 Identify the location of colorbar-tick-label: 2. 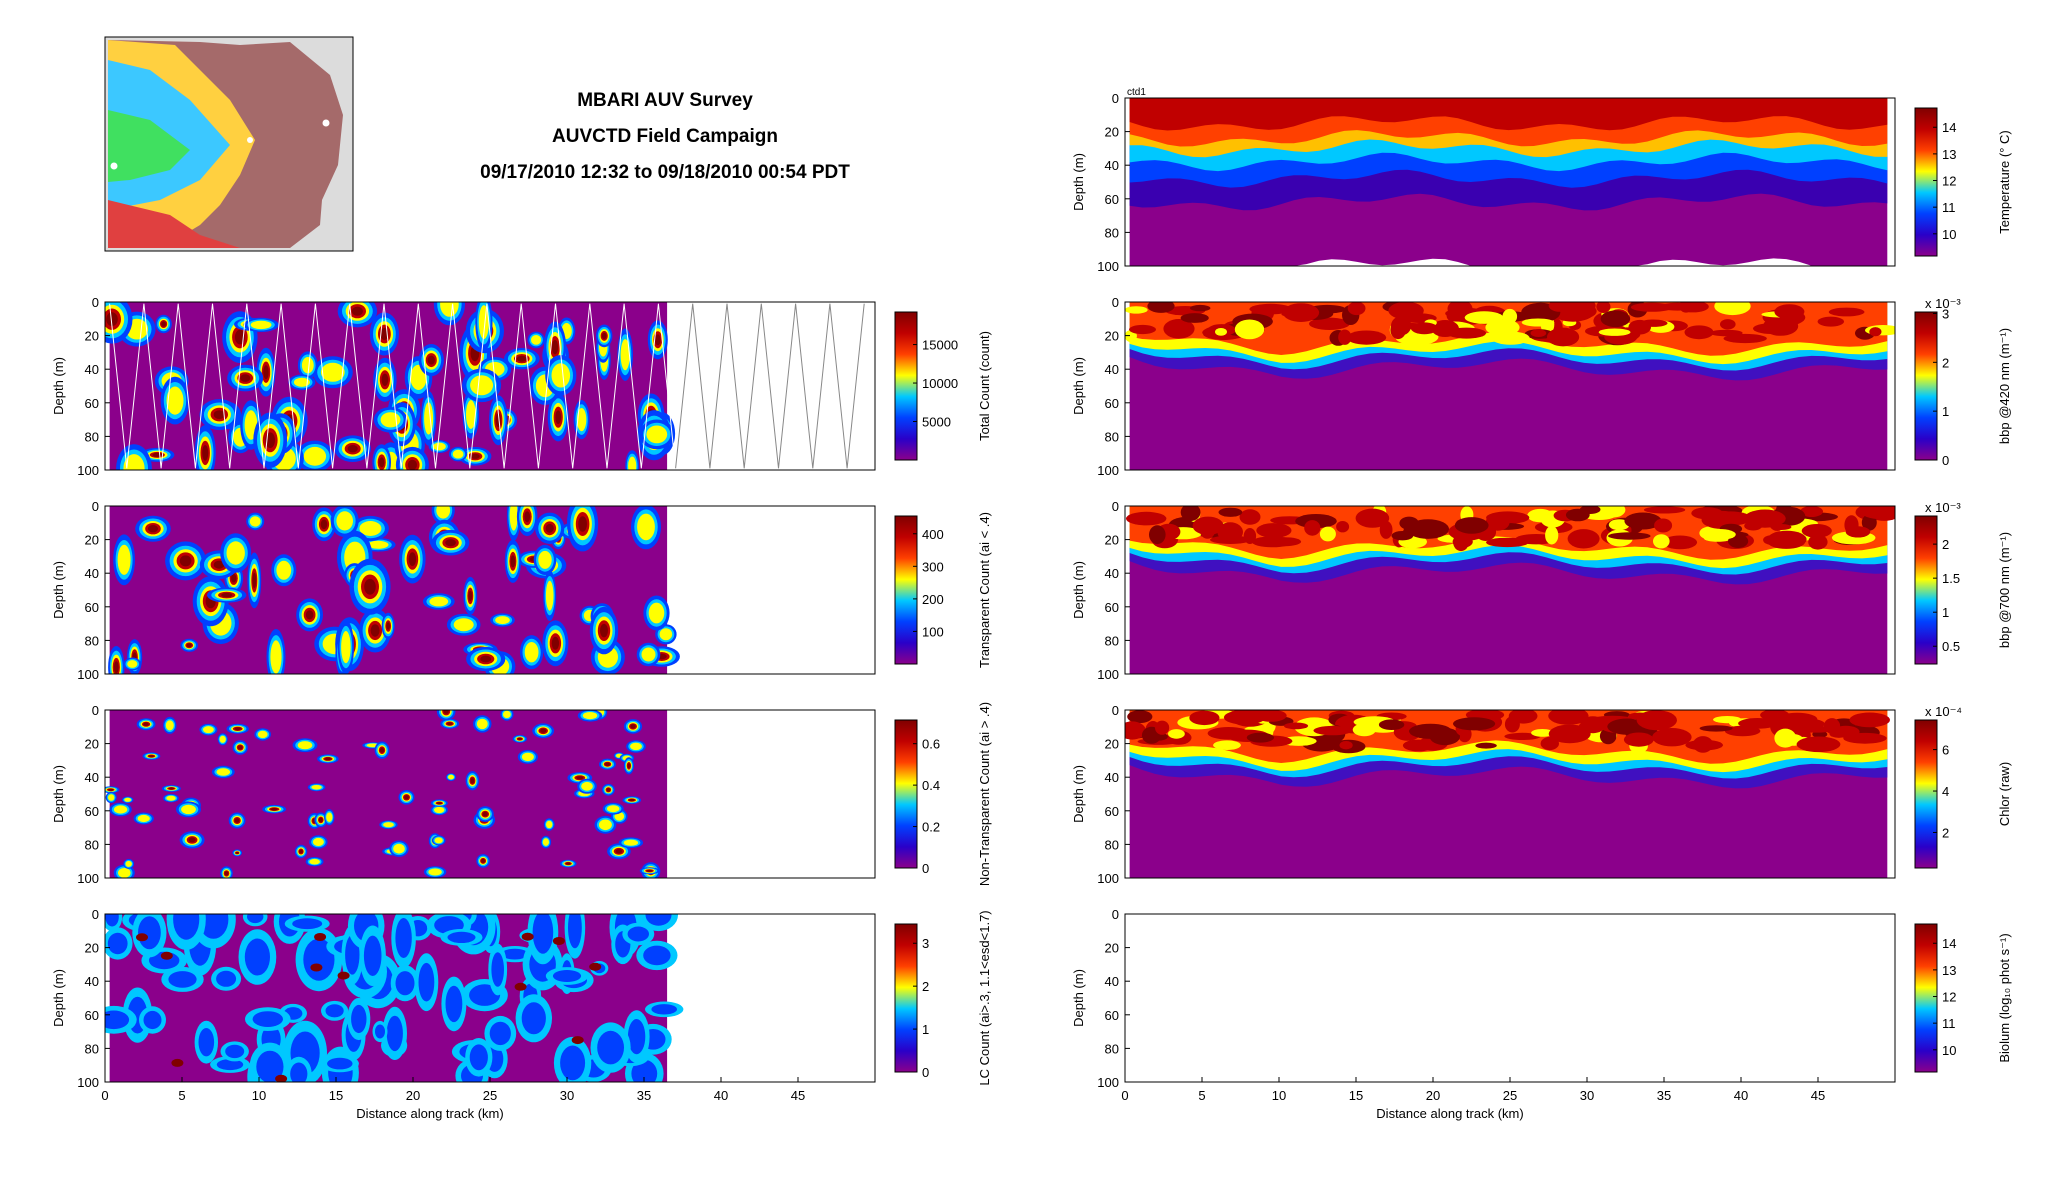
(1945, 544).